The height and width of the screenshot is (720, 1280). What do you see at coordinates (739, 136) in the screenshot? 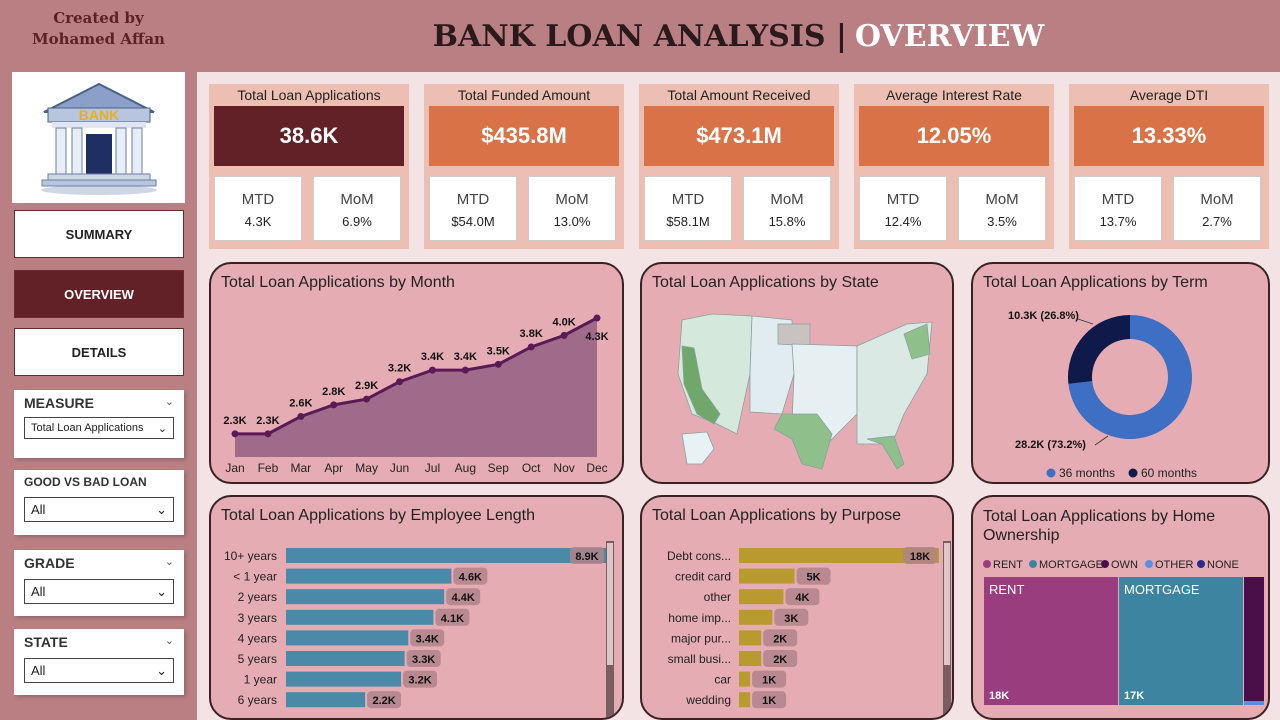
I see `kpi-value: $473.1M` at bounding box center [739, 136].